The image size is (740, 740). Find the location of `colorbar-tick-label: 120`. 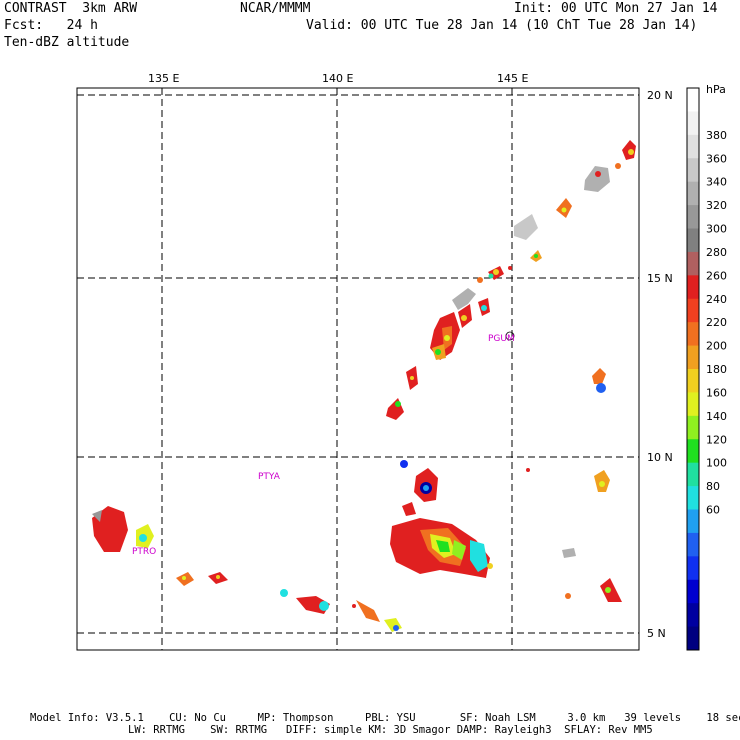

colorbar-tick-label: 120 is located at coordinates (716, 439).